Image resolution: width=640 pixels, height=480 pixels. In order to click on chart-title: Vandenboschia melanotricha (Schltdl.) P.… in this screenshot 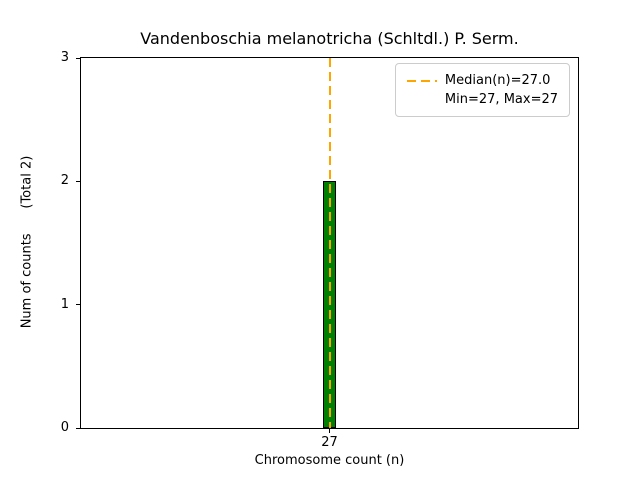, I will do `click(329, 38)`.